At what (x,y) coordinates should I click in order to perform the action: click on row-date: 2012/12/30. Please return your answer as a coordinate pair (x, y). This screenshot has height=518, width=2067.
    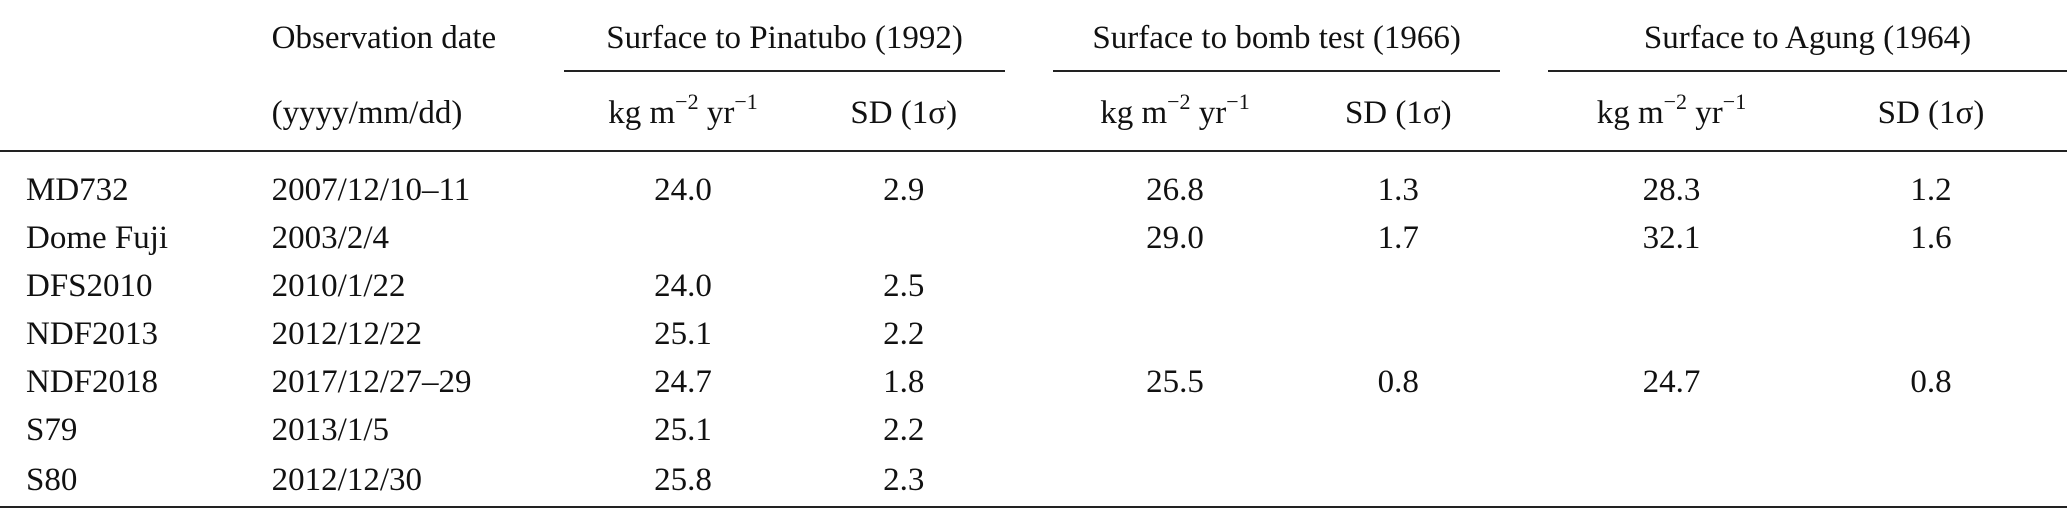
    Looking at the image, I should click on (417, 481).